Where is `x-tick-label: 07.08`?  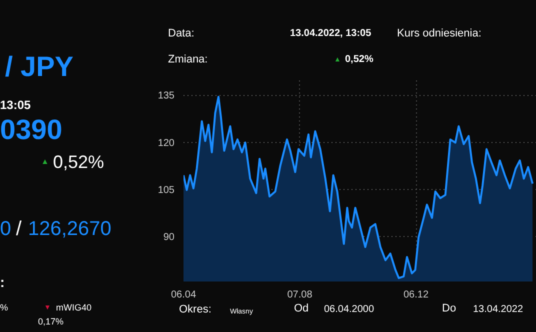
x-tick-label: 07.08 is located at coordinates (300, 295).